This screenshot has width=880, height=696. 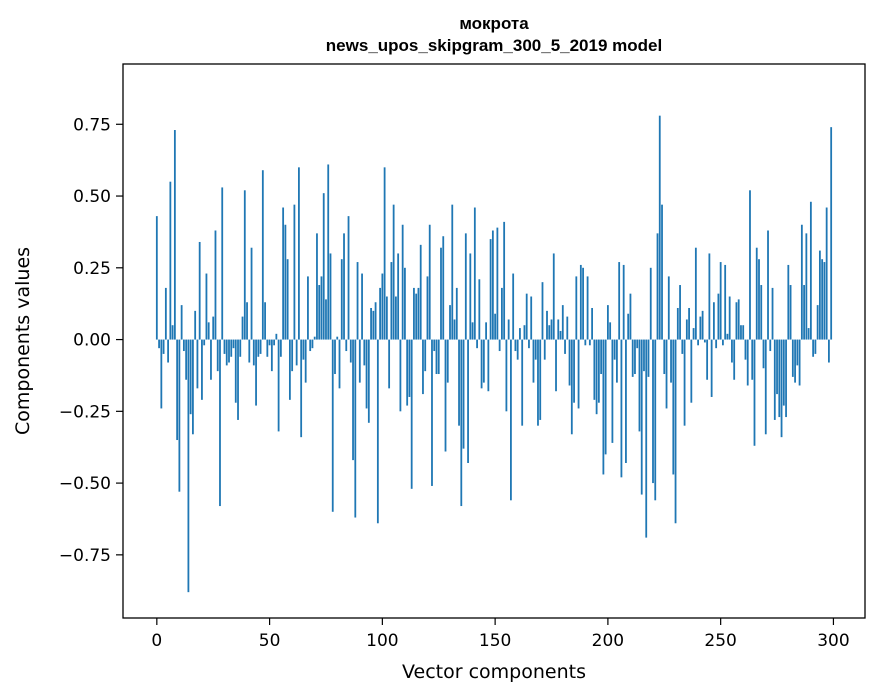 I want to click on y-tick-label: 0.50, so click(x=92, y=197).